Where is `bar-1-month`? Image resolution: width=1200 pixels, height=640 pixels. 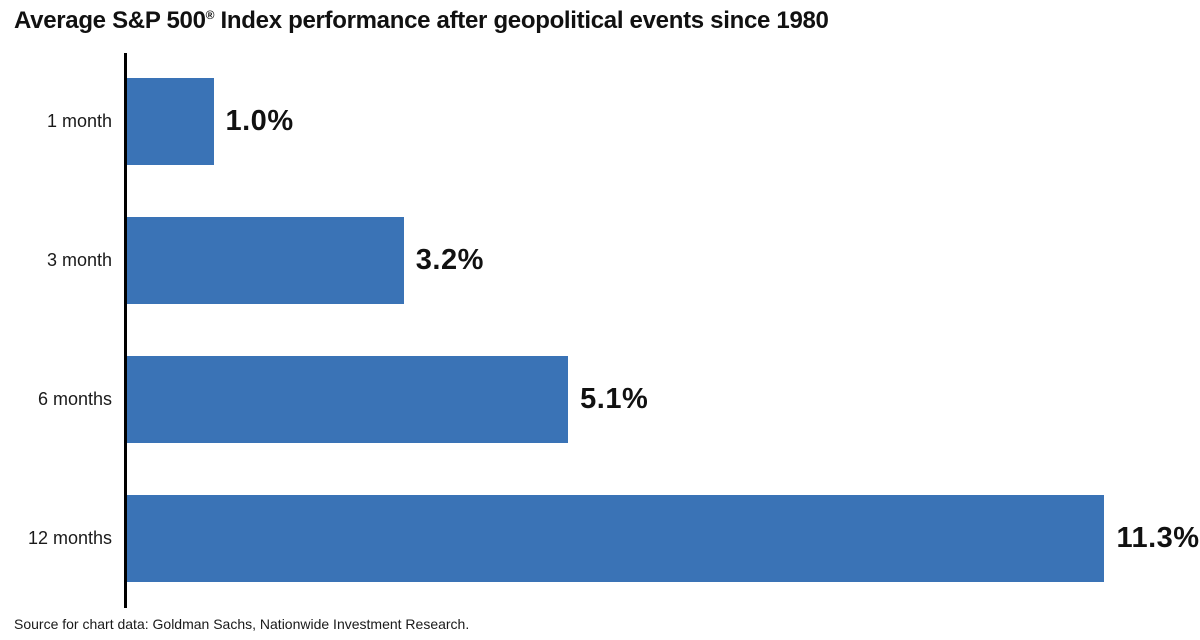 bar-1-month is located at coordinates (170, 122).